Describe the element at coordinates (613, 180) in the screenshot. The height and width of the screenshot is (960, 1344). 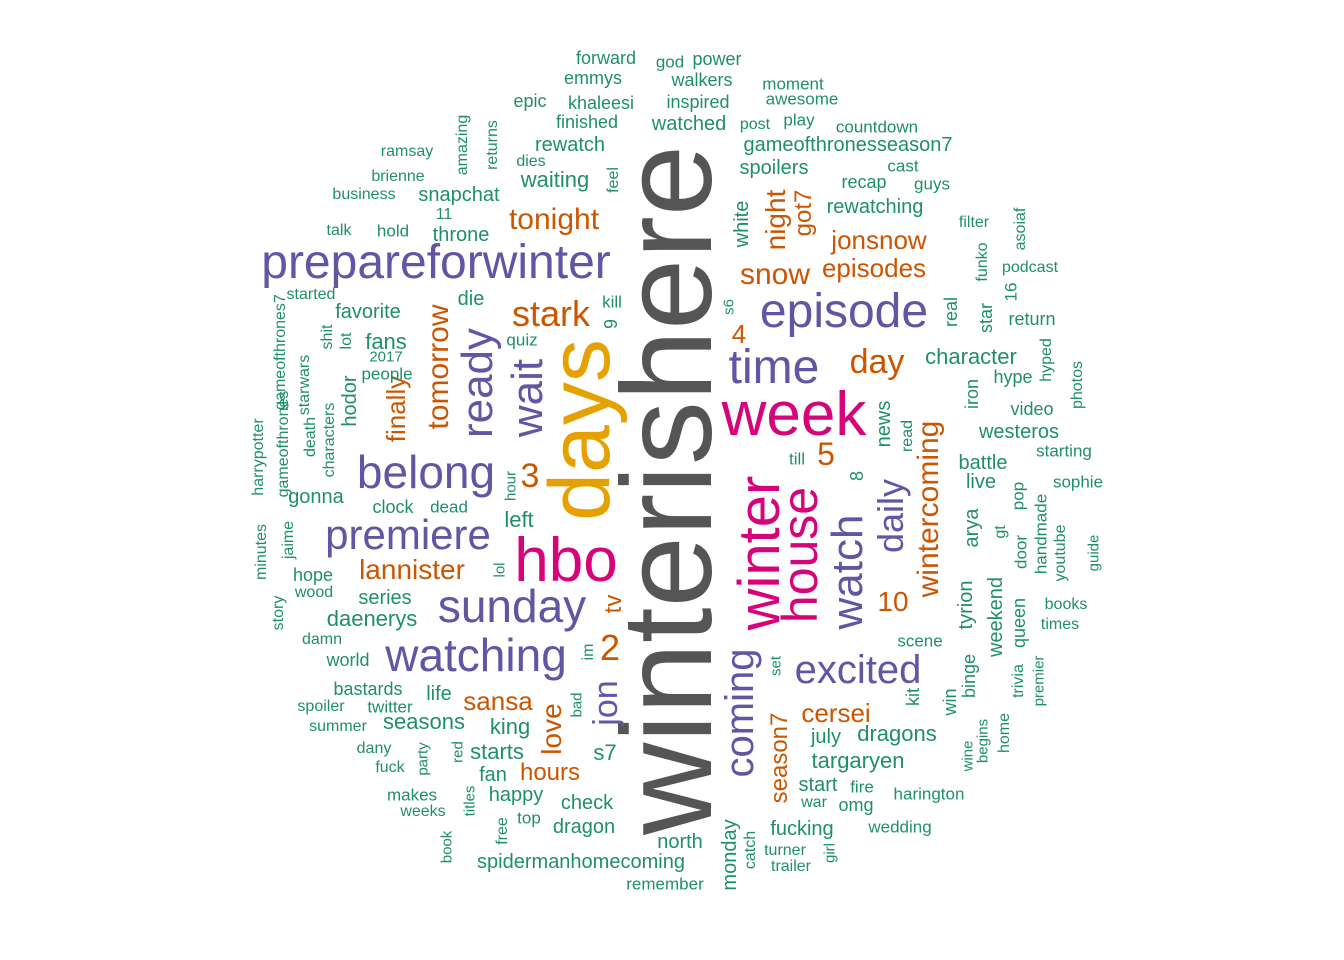
I see `word: feel` at that location.